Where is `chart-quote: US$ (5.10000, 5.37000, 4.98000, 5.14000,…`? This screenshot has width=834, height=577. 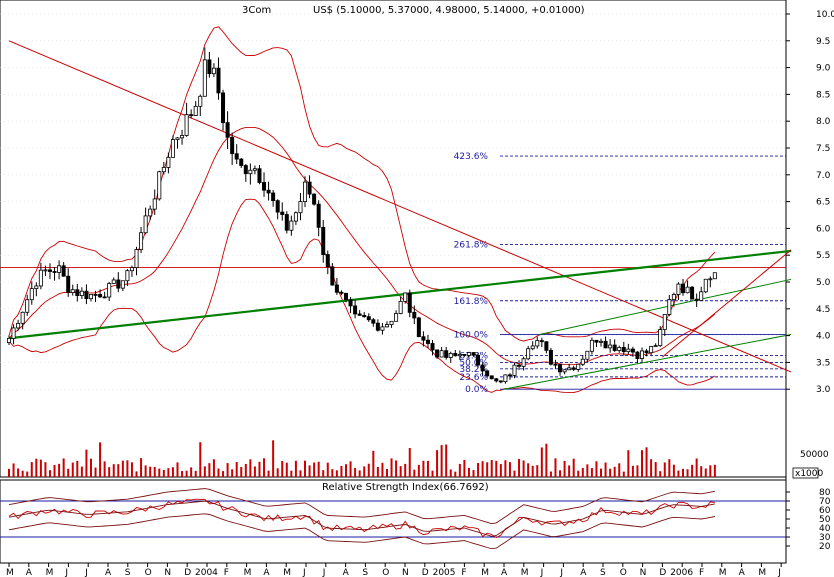
chart-quote: US$ (5.10000, 5.37000, 4.98000, 5.14000,… is located at coordinates (449, 10).